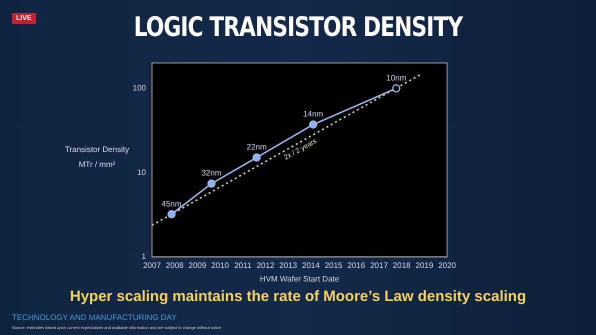  Describe the element at coordinates (220, 265) in the screenshot. I see `x-tick-label: 2010` at that location.